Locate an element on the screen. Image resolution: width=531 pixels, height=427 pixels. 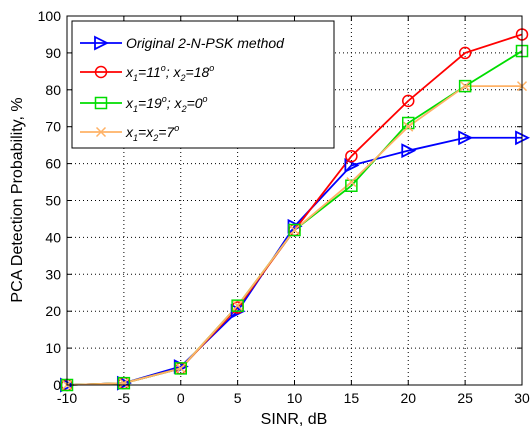
y-tick-label: 60 is located at coordinates (53, 164).